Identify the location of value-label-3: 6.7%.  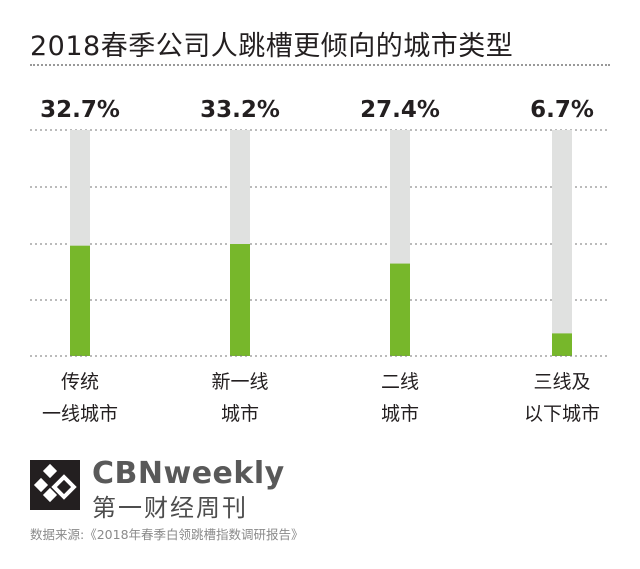
(562, 110).